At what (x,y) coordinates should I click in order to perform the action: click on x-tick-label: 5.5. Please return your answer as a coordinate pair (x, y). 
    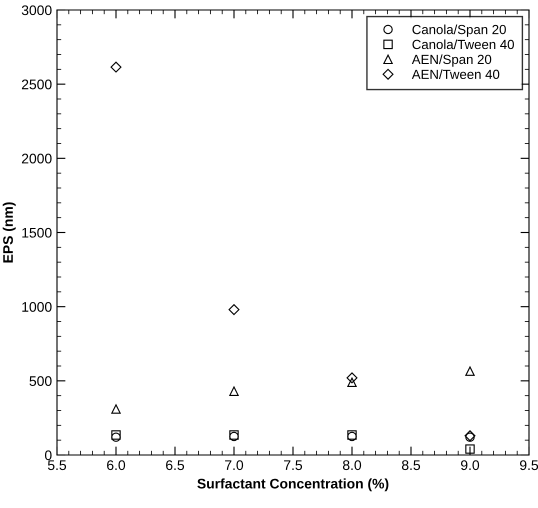
    Looking at the image, I should click on (57, 465).